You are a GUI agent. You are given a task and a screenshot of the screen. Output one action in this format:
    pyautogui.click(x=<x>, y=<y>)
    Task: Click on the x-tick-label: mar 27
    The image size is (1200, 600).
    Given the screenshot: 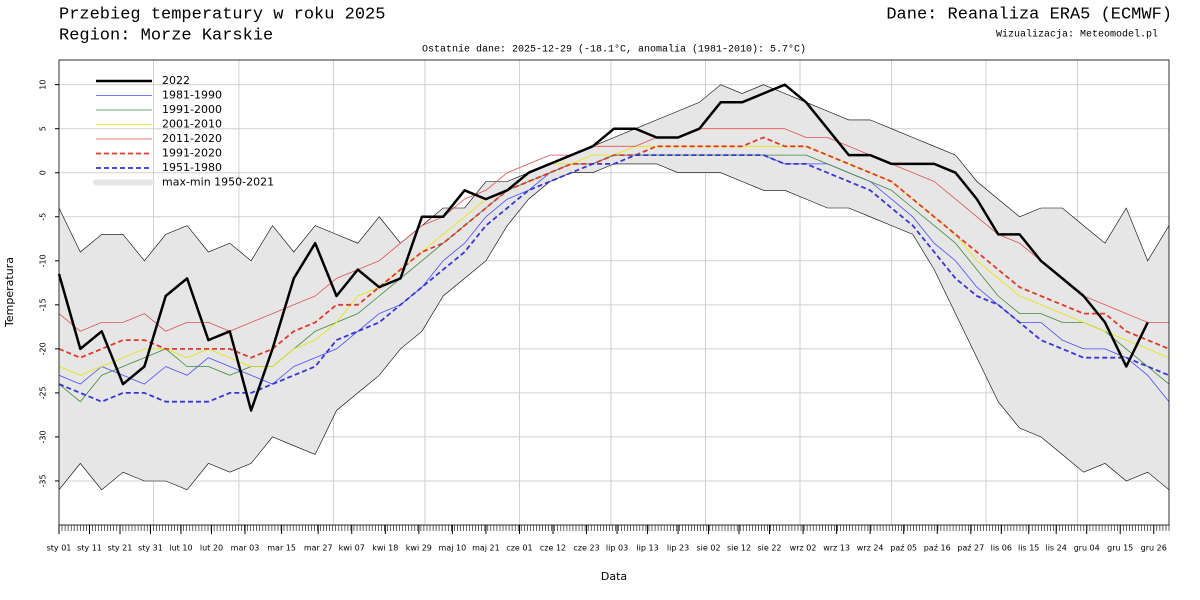 What is the action you would take?
    pyautogui.click(x=318, y=548)
    